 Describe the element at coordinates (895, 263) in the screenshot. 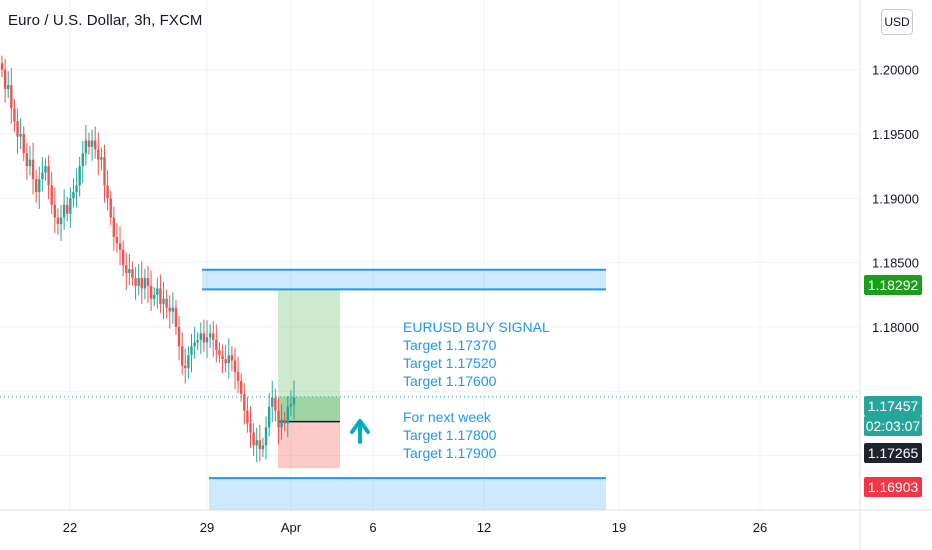

I see `y-tick-label: 1.18500` at that location.